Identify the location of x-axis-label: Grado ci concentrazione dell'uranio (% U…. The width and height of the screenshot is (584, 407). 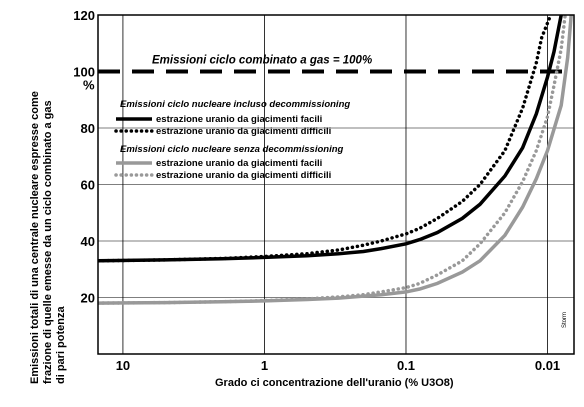
(334, 383).